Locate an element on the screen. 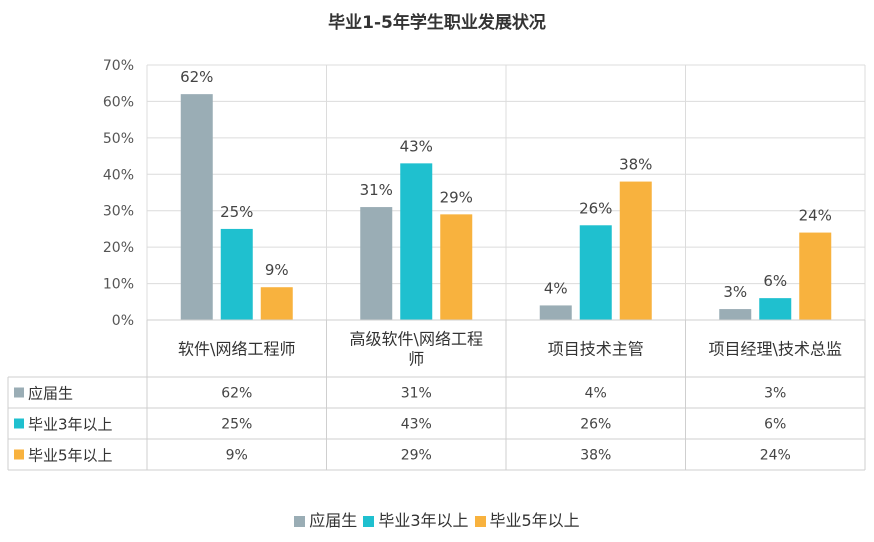 The image size is (874, 542). table-series-label: 应届生 is located at coordinates (50, 394).